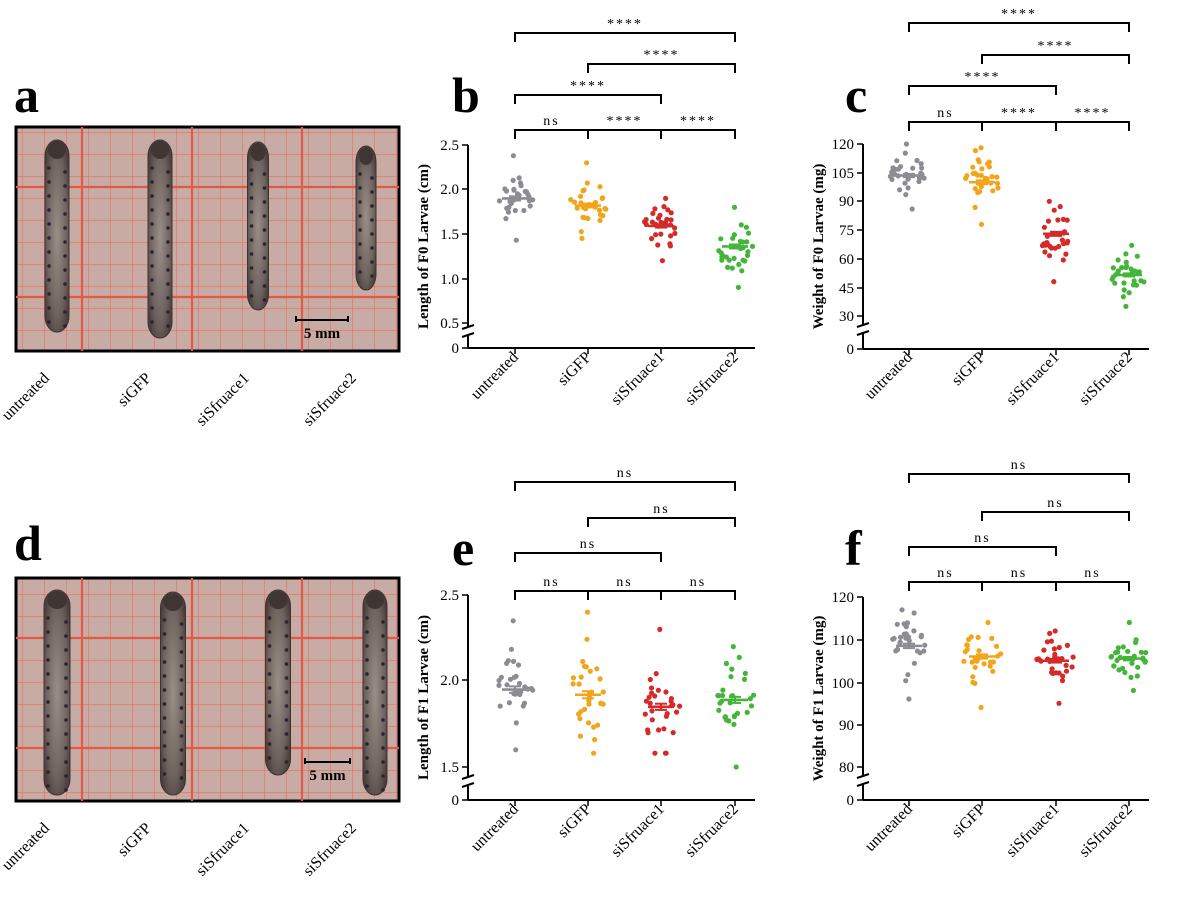  I want to click on panel-letter-e: e, so click(463, 548).